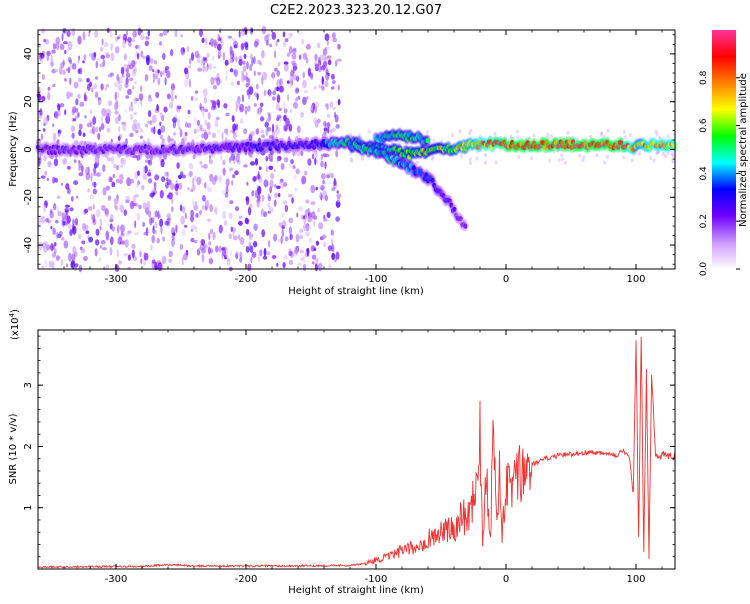 This screenshot has width=750, height=604. What do you see at coordinates (13, 149) in the screenshot?
I see `spectrogram-y-label: Frequency (Hz)` at bounding box center [13, 149].